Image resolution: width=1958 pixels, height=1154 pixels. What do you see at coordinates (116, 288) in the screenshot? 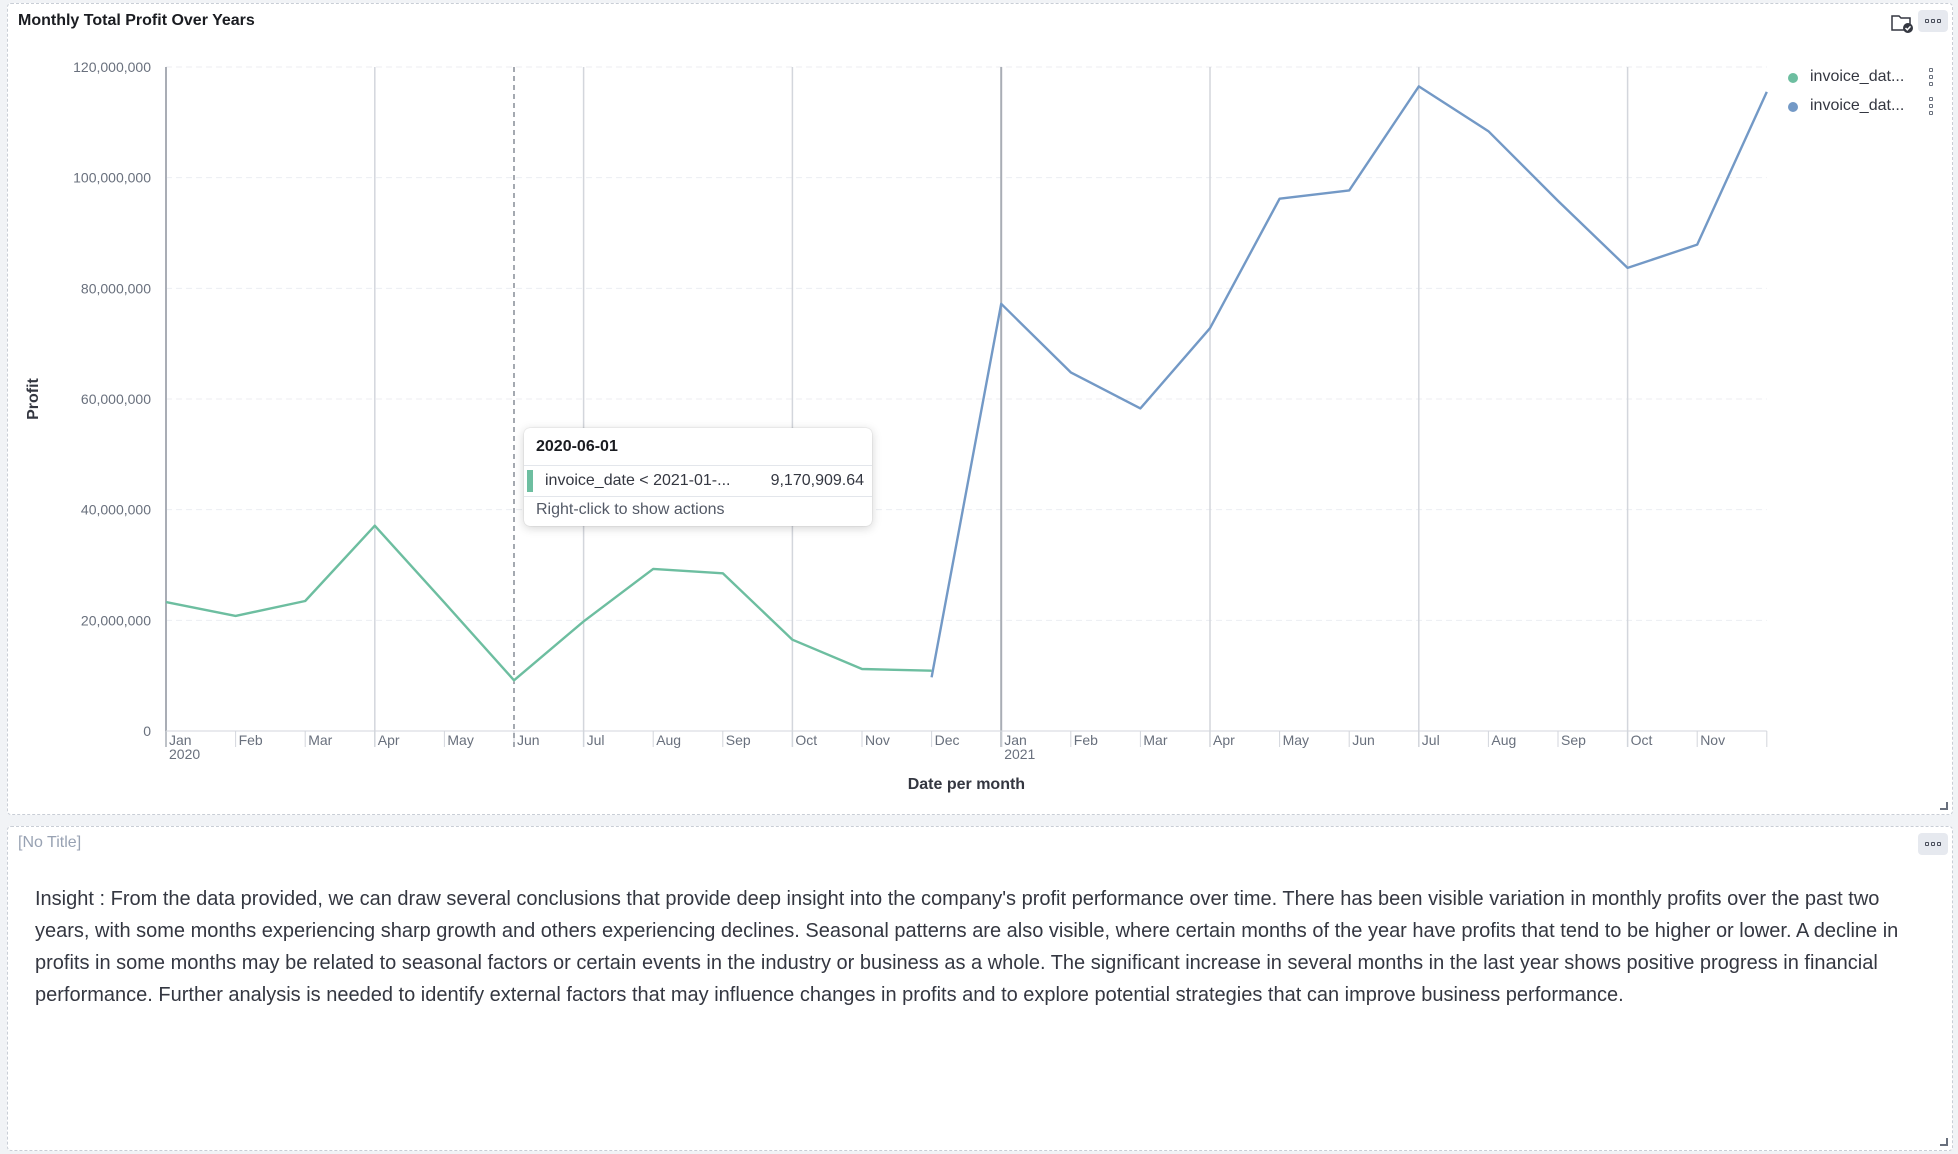
I see `y-tick-label: 80,000,000` at bounding box center [116, 288].